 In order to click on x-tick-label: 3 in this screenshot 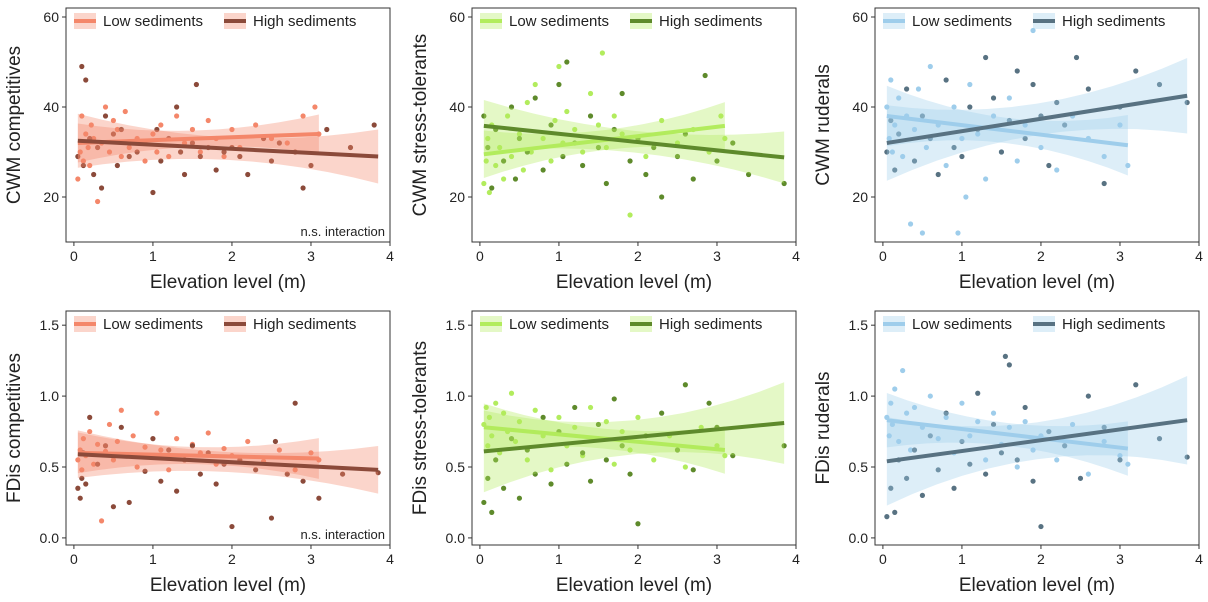, I will do `click(1120, 559)`.